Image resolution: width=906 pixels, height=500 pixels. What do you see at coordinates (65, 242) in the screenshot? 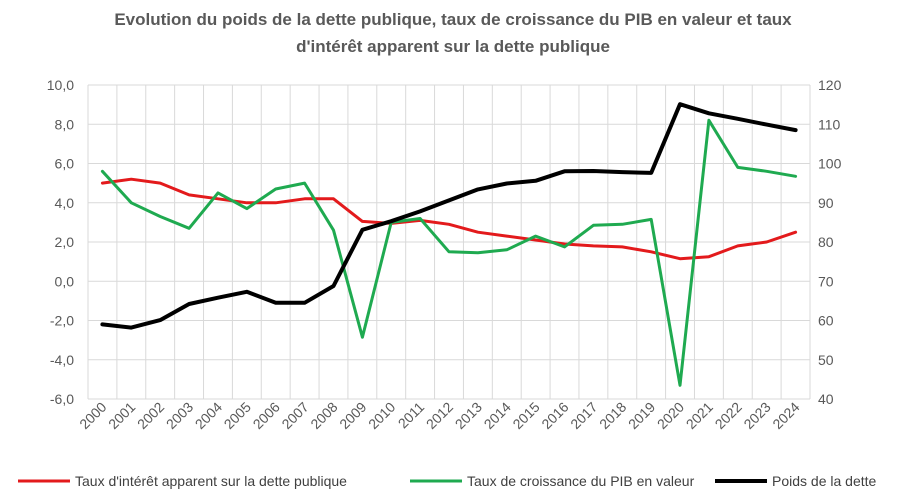
I see `left-axis-tick-label: 2,0` at bounding box center [65, 242].